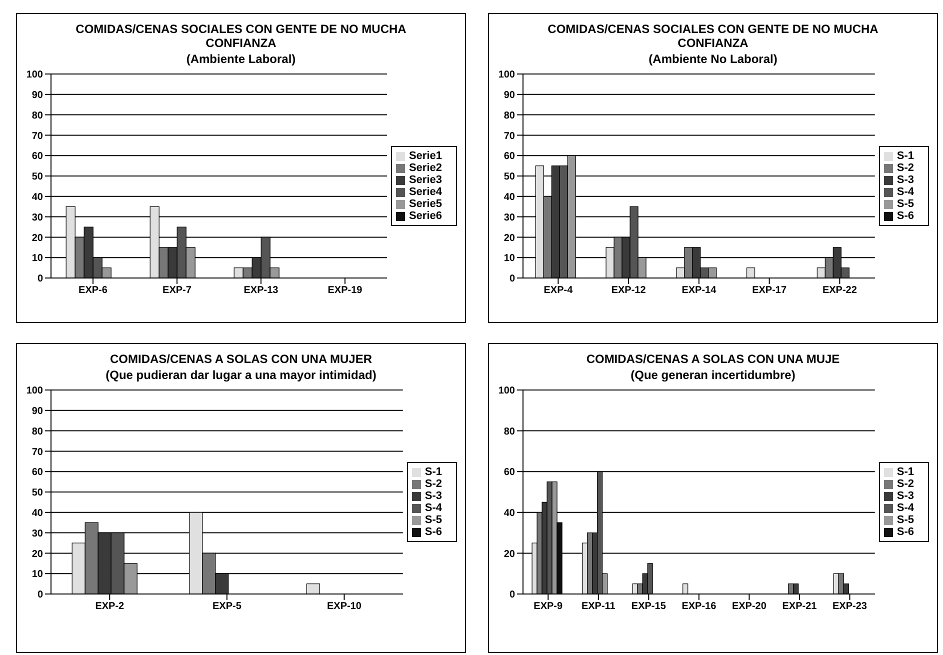  What do you see at coordinates (261, 290) in the screenshot?
I see `x-tick-label: EXP-13` at bounding box center [261, 290].